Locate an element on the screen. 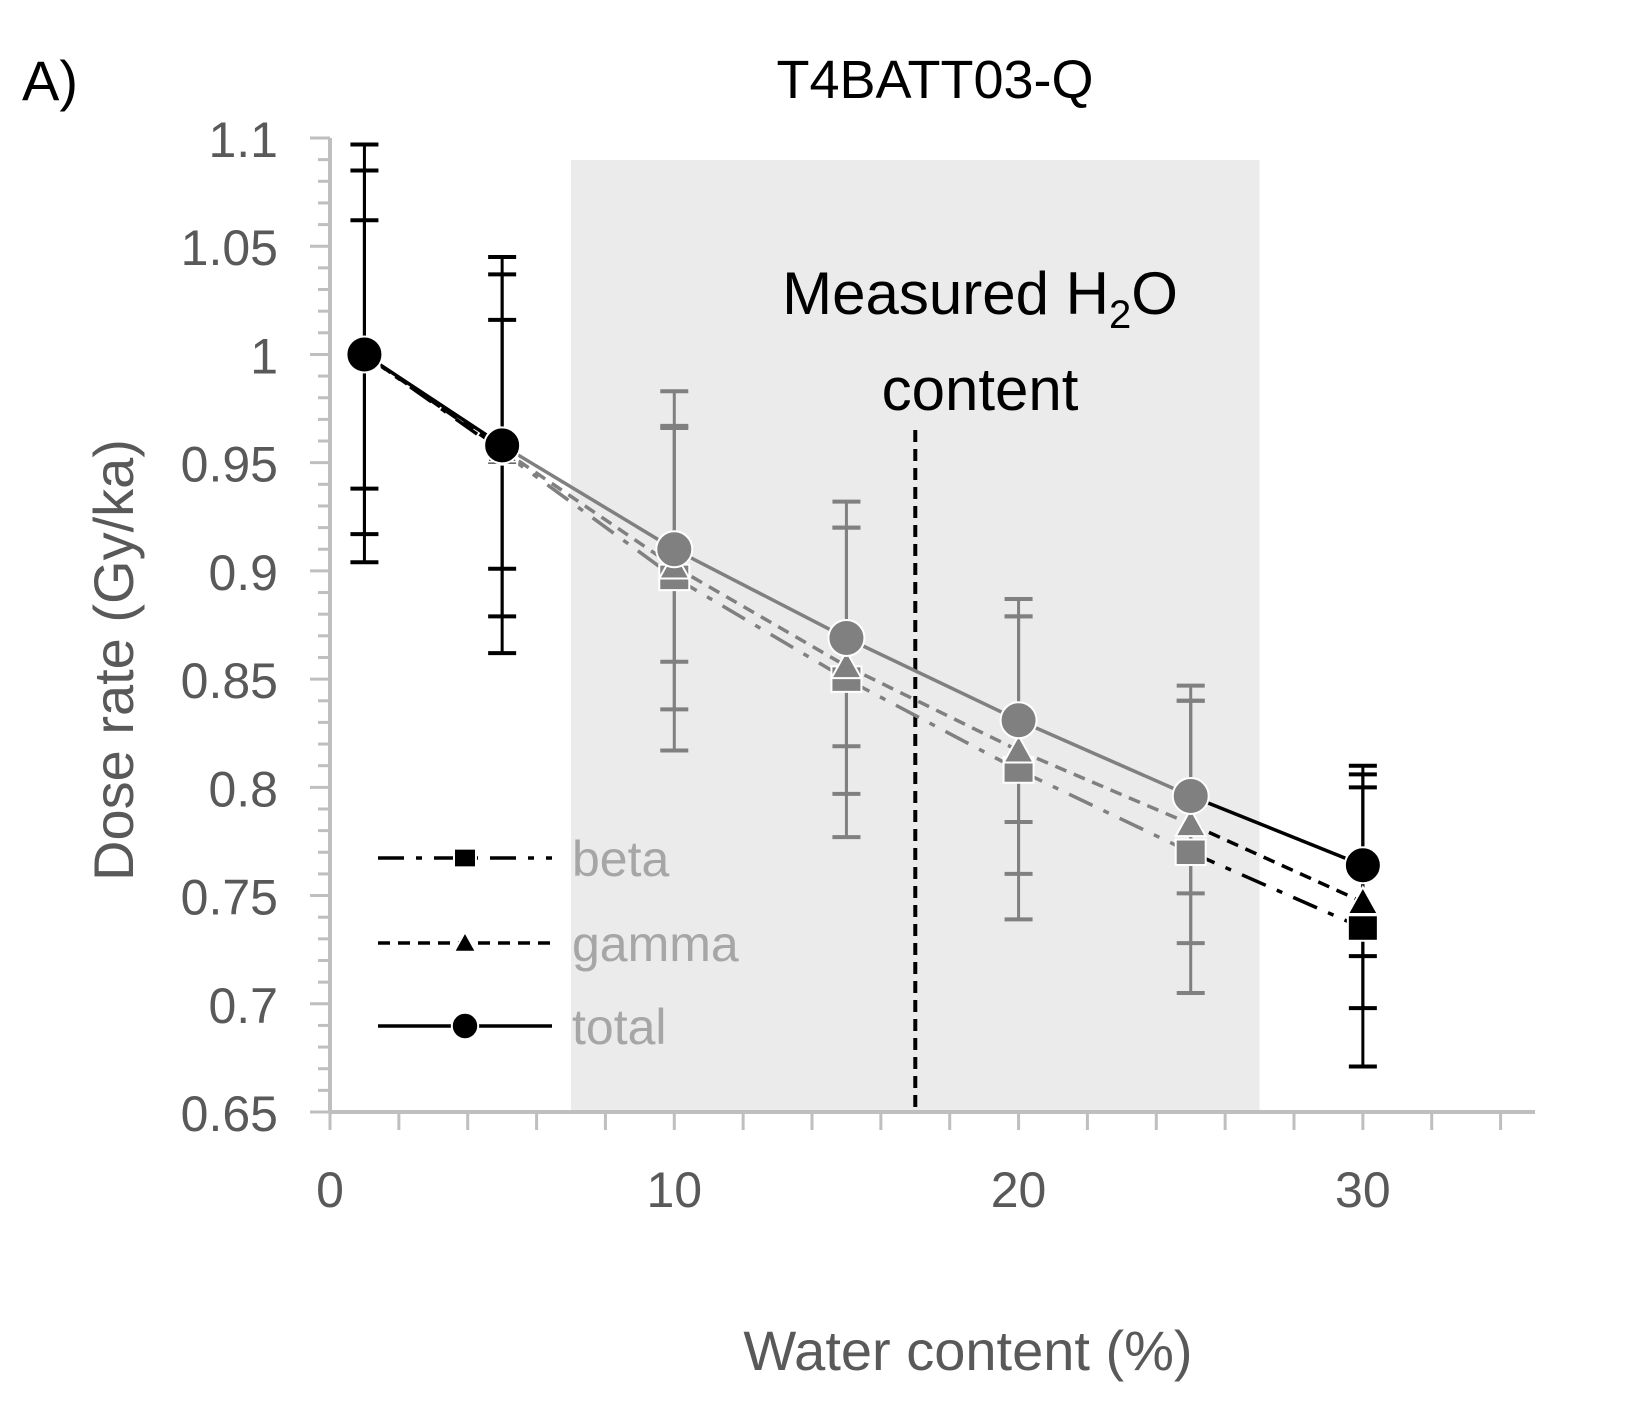 The image size is (1650, 1407). y-tick-label: 0.95 is located at coordinates (229, 465).